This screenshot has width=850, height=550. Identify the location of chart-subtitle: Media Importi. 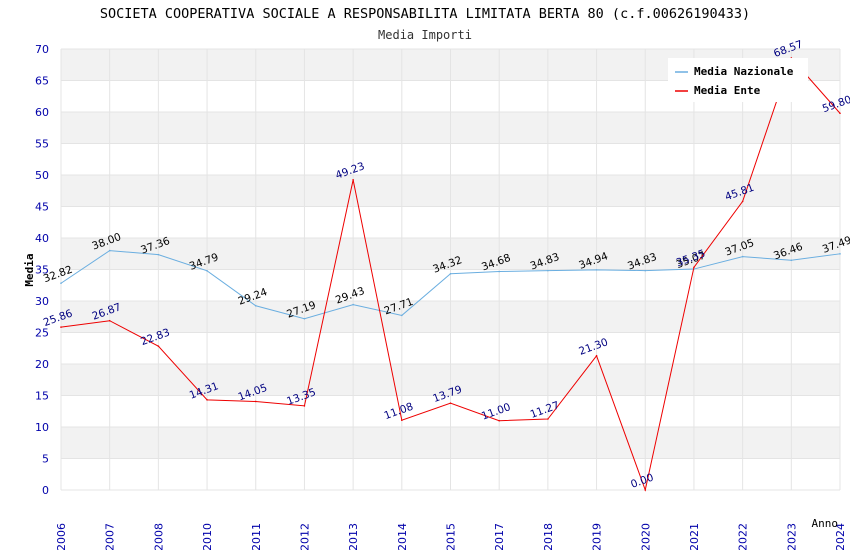
(425, 35).